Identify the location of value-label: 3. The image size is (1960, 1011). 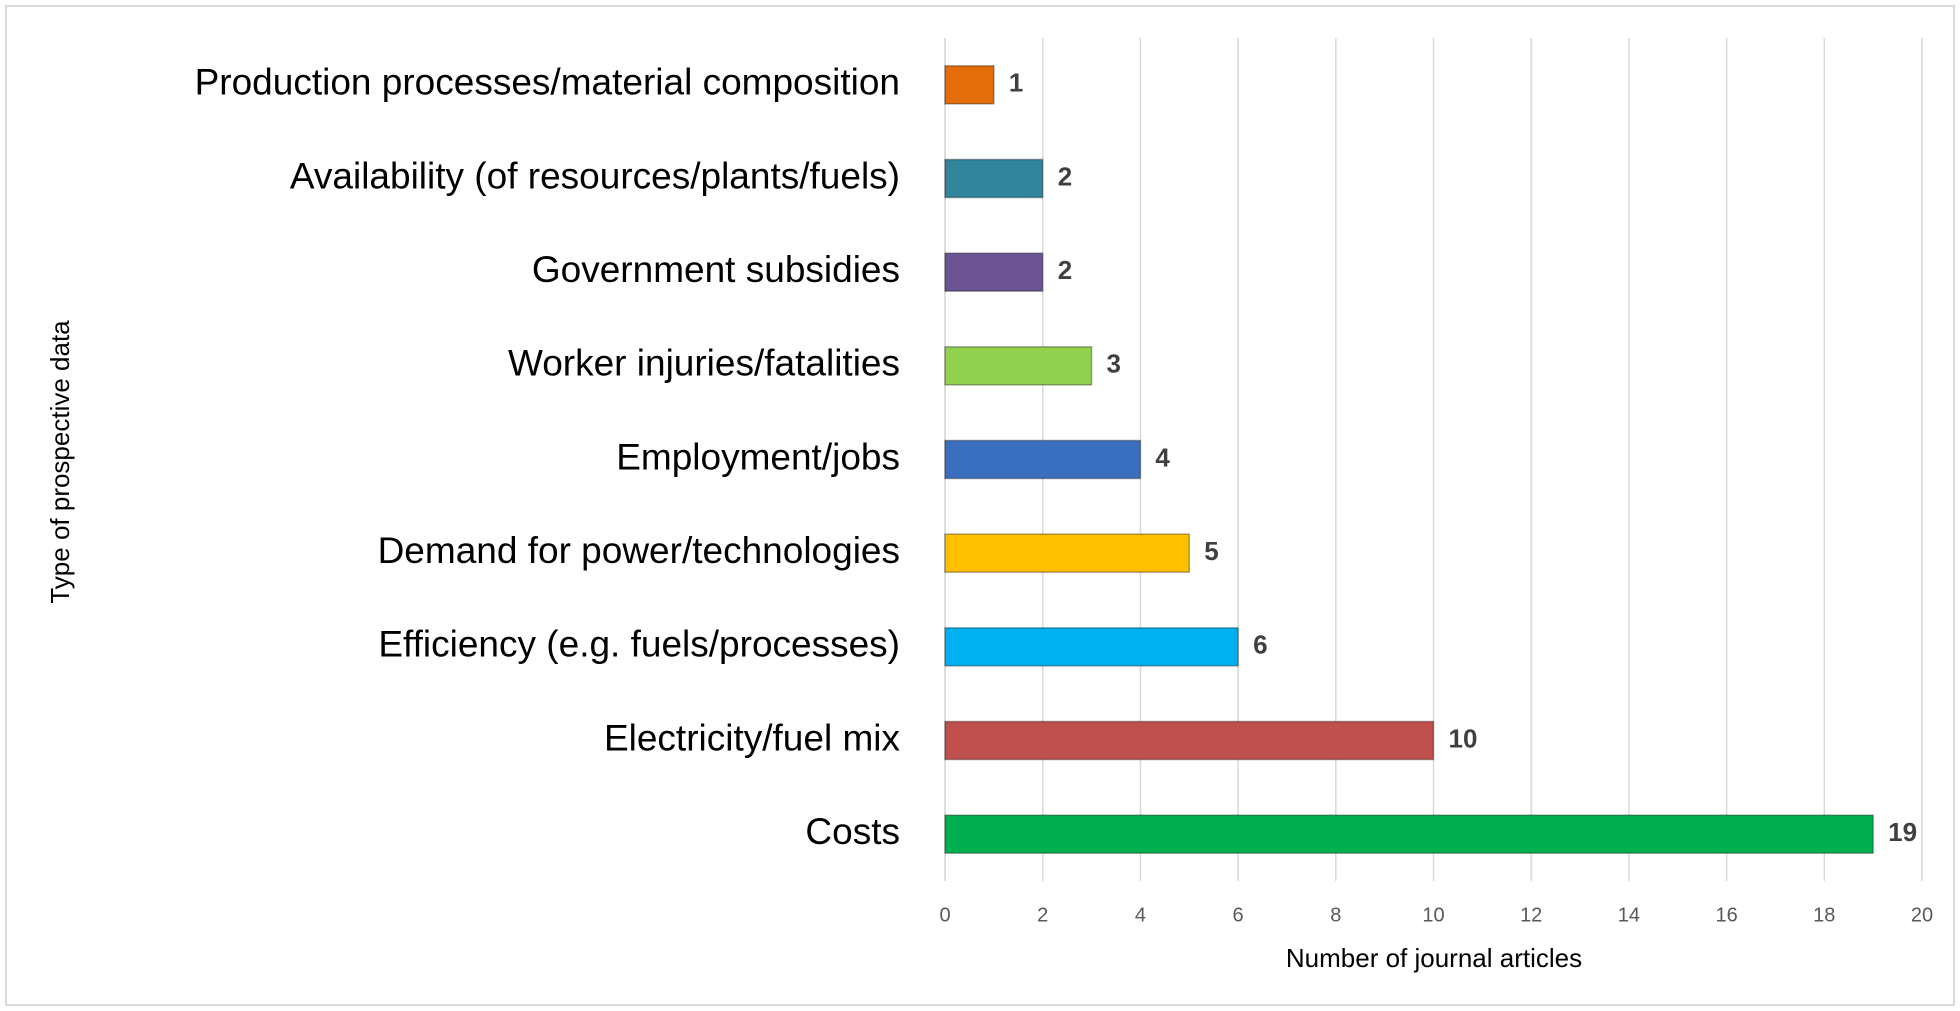
(1114, 364).